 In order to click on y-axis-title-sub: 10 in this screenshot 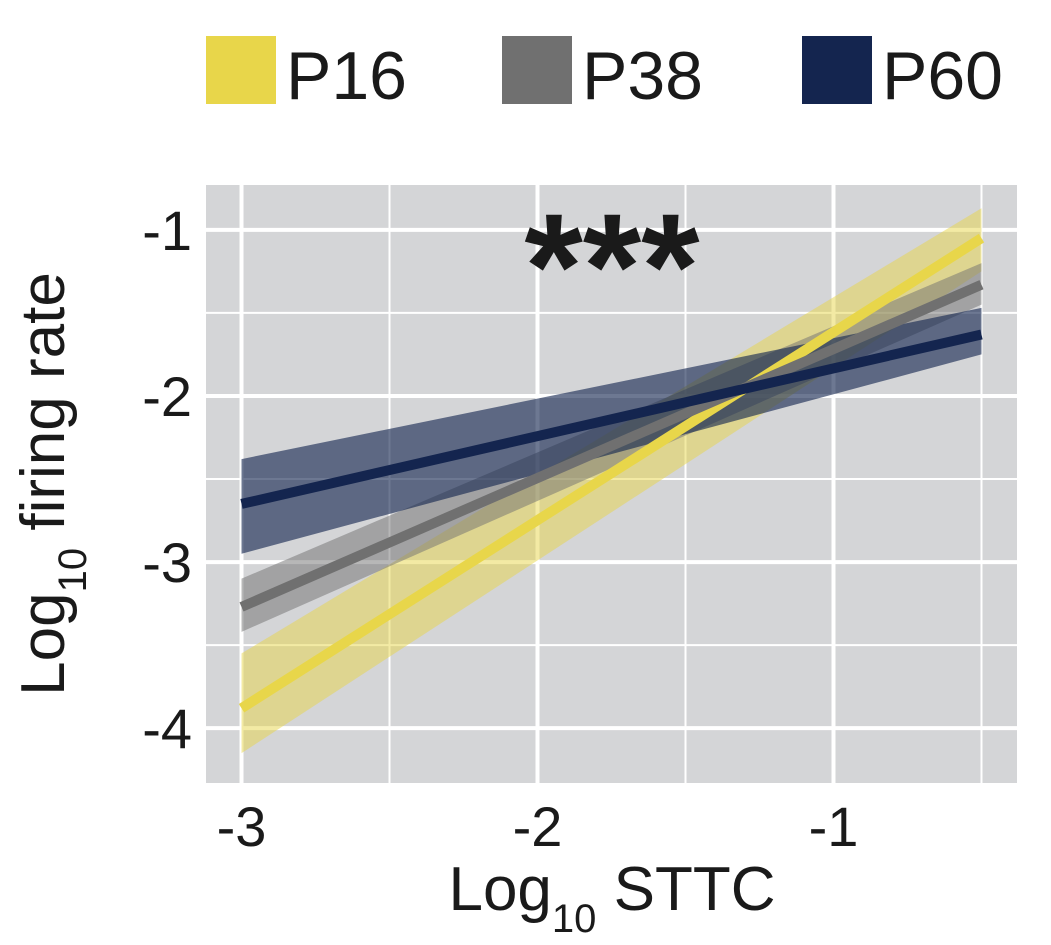, I will do `click(73, 570)`.